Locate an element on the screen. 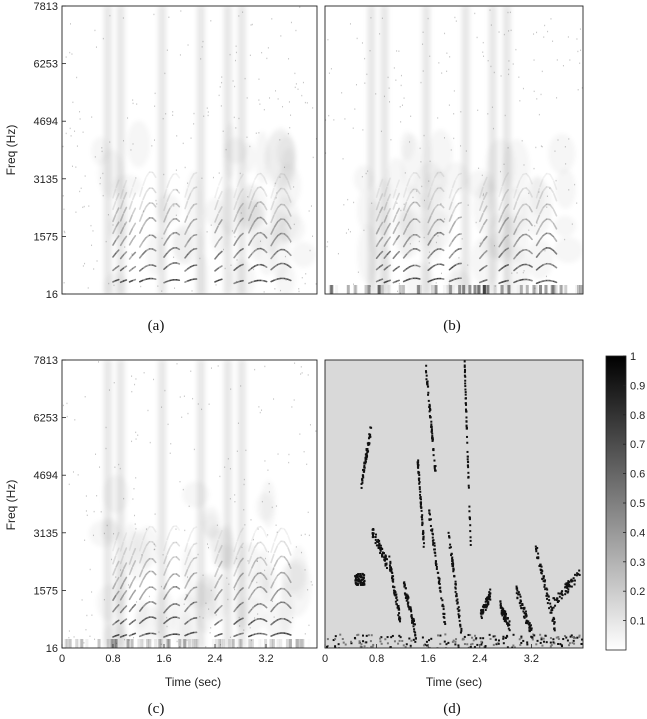 The height and width of the screenshot is (719, 647). ytick-label: 4694 is located at coordinates (46, 476).